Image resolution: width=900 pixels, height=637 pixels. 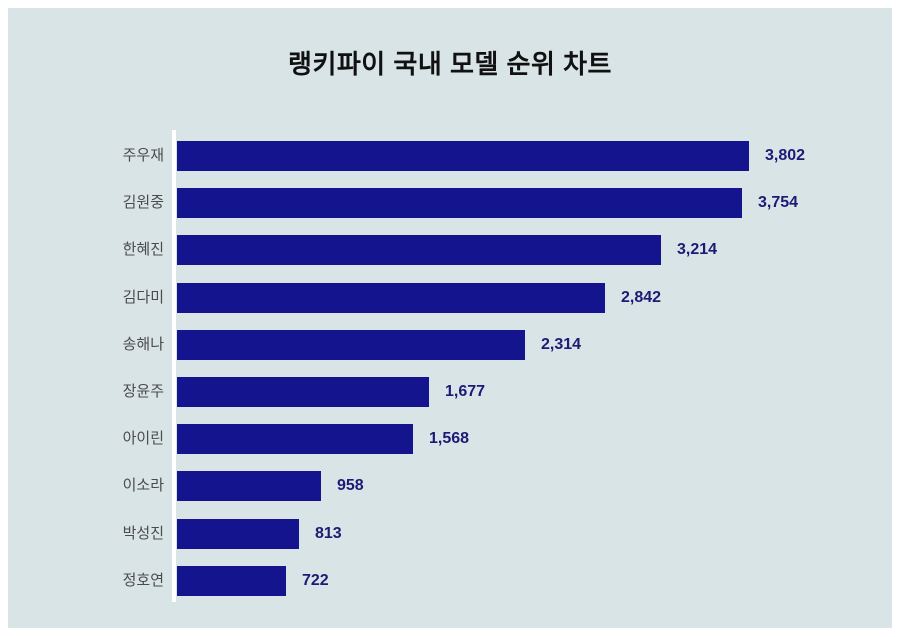 What do you see at coordinates (143, 438) in the screenshot?
I see `category-label: 아이린` at bounding box center [143, 438].